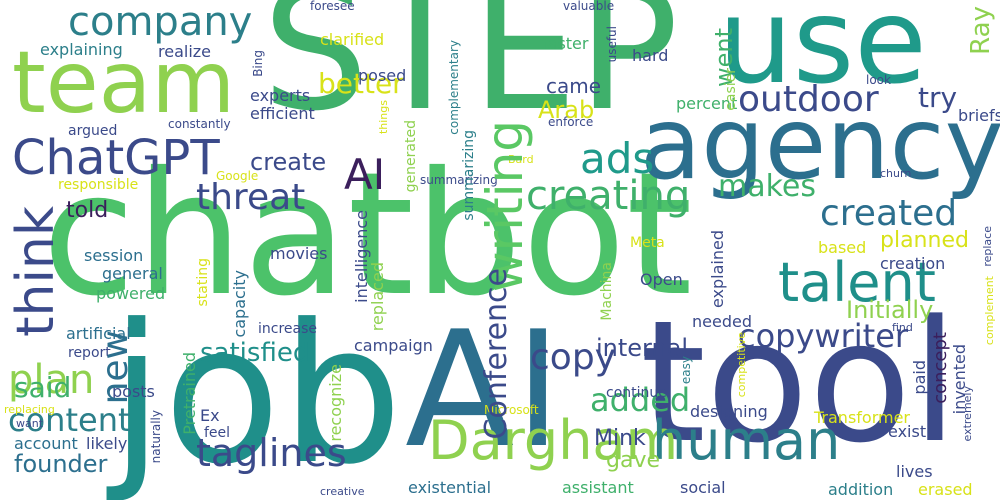 The width and height of the screenshot is (1000, 500). What do you see at coordinates (107, 443) in the screenshot?
I see `word-likely: likely` at bounding box center [107, 443].